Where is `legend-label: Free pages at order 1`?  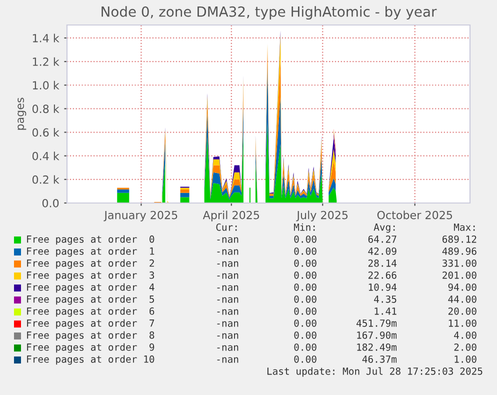
legend-label: Free pages at order 1 is located at coordinates (90, 252).